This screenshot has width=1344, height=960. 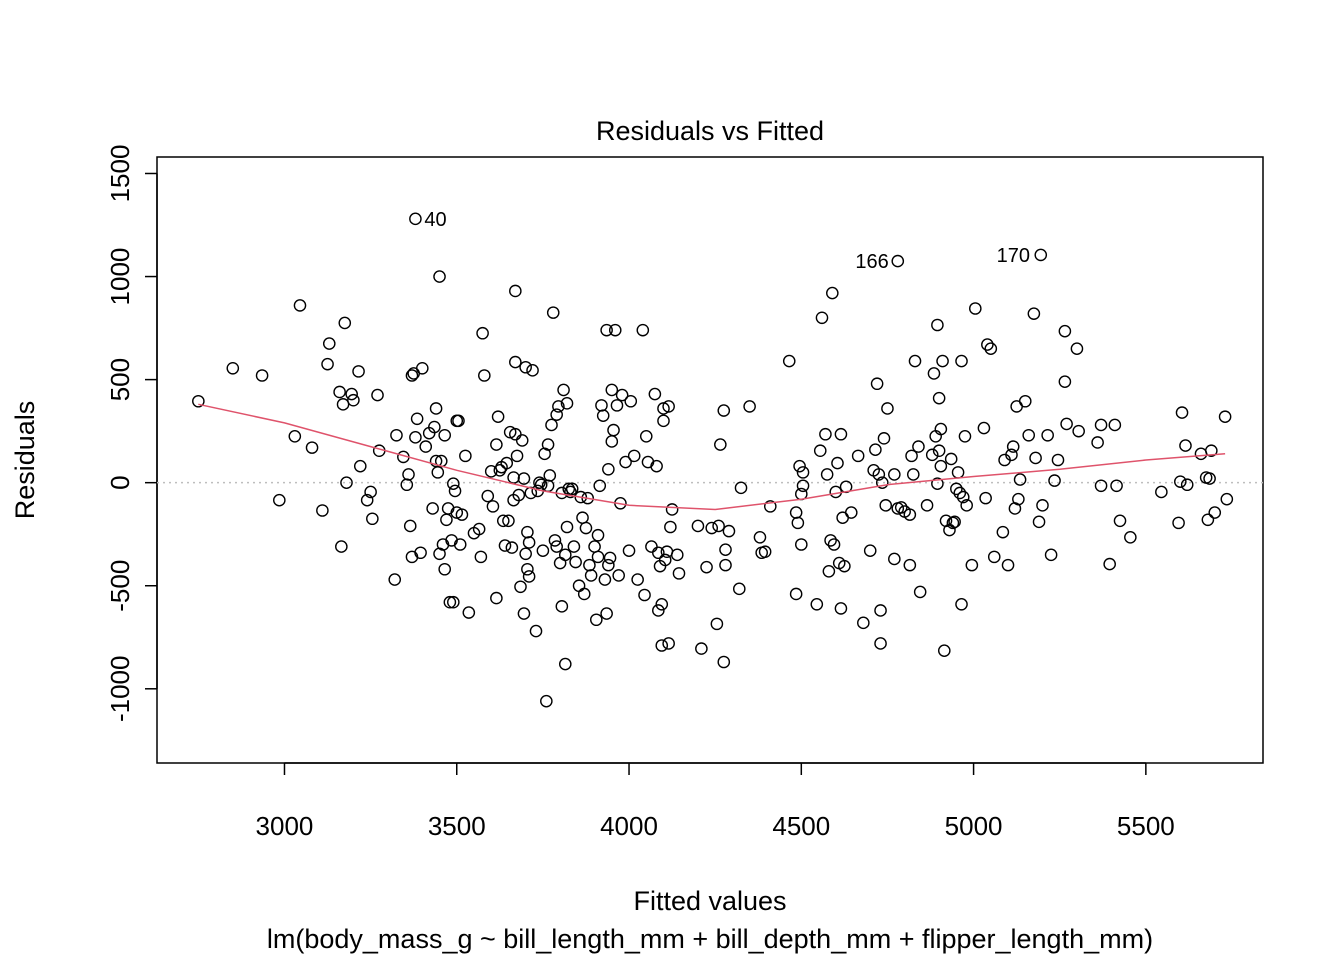 I want to click on lowess-curve, so click(x=712, y=457).